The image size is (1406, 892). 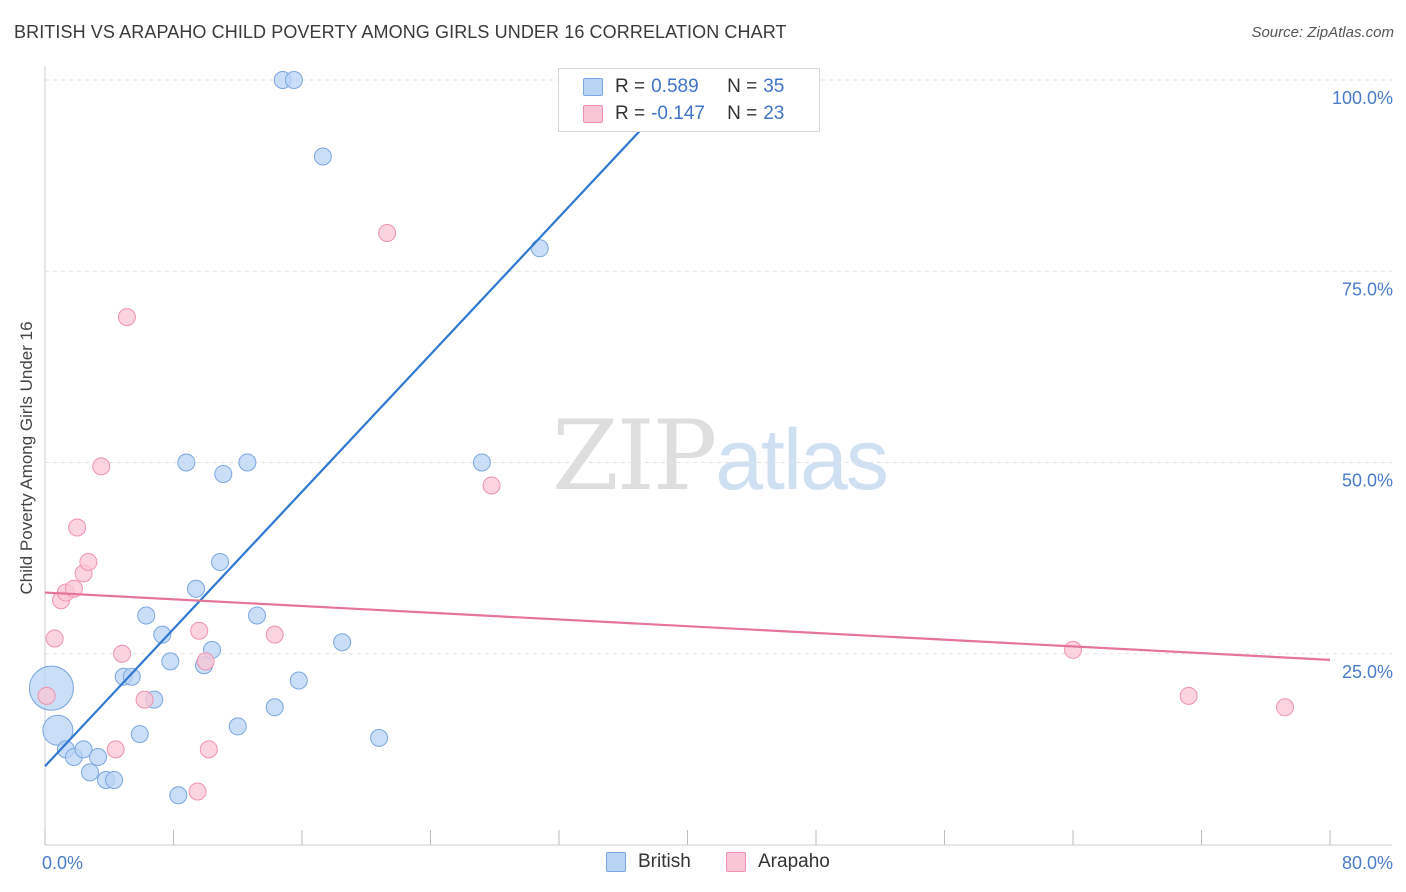 What do you see at coordinates (26, 457) in the screenshot?
I see `y-axis-label: Child Poverty Among Girls Under 16` at bounding box center [26, 457].